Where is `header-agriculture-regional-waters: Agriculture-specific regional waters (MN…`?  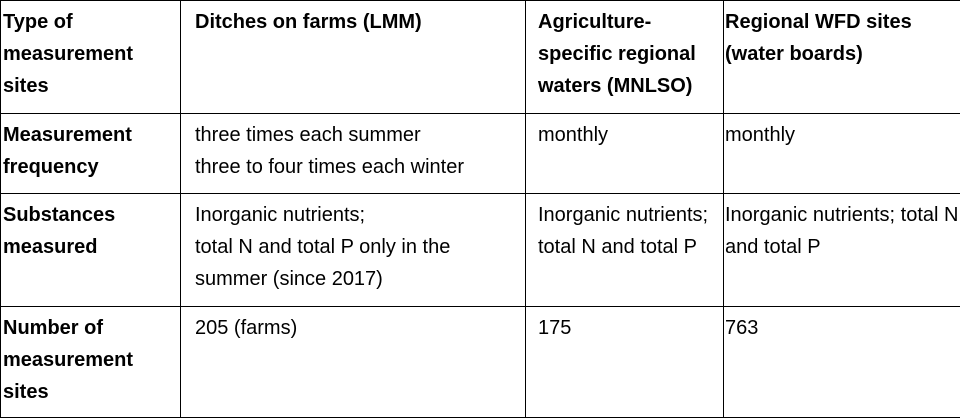
header-agriculture-regional-waters: Agriculture-specific regional waters (MN… is located at coordinates (624, 57).